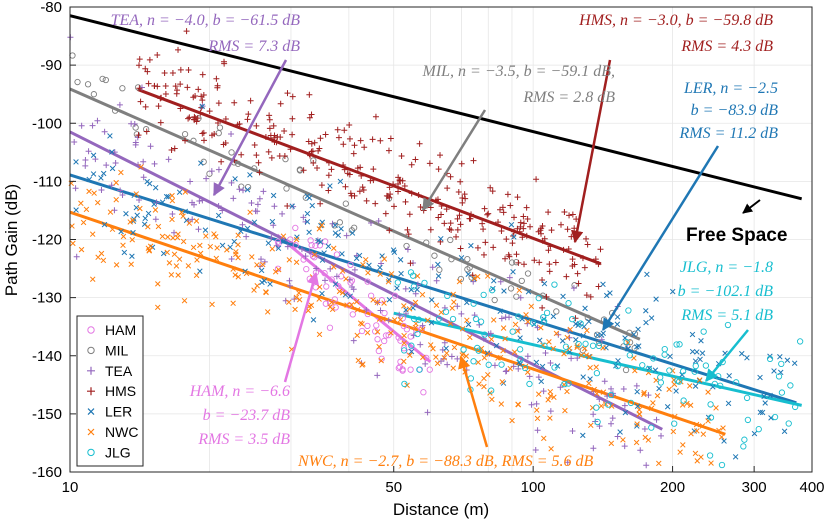 The height and width of the screenshot is (530, 830). I want to click on annotation-ler-line3: RMS = 11.2 dB, so click(729, 133).